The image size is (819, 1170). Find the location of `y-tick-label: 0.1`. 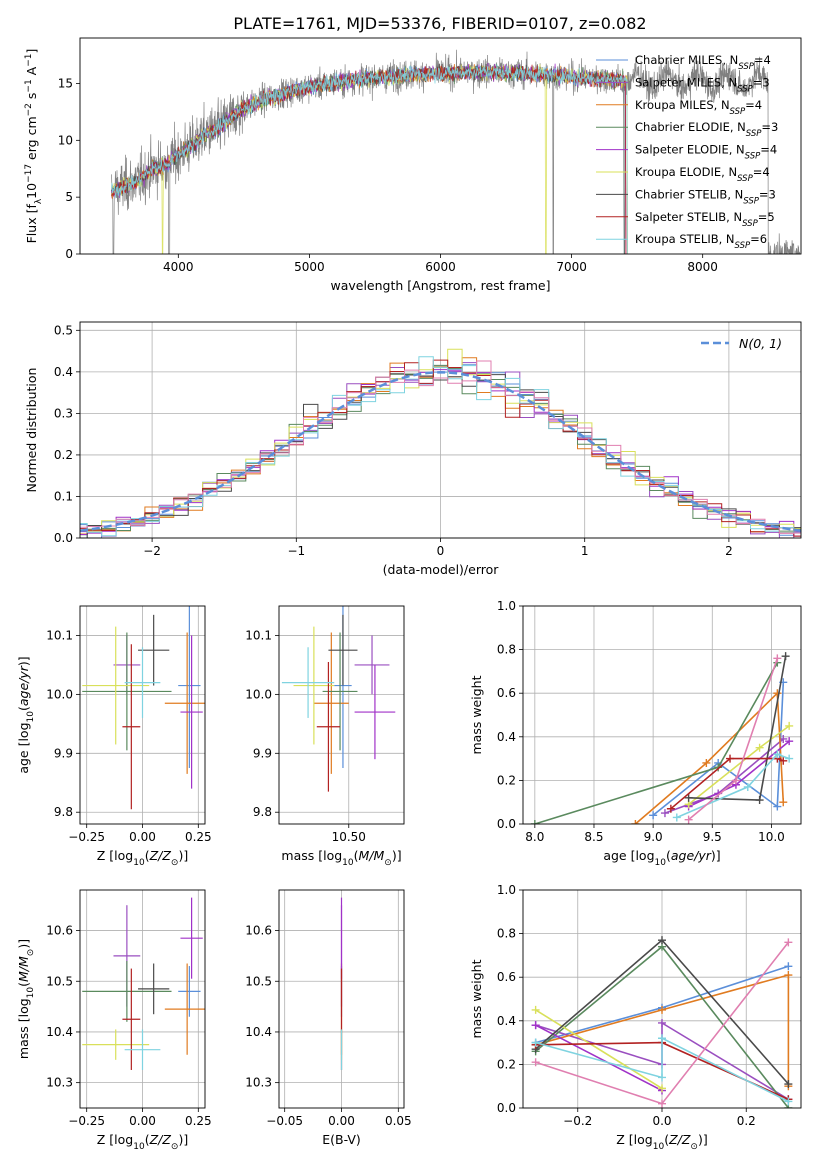

y-tick-label: 0.1 is located at coordinates (63, 496).